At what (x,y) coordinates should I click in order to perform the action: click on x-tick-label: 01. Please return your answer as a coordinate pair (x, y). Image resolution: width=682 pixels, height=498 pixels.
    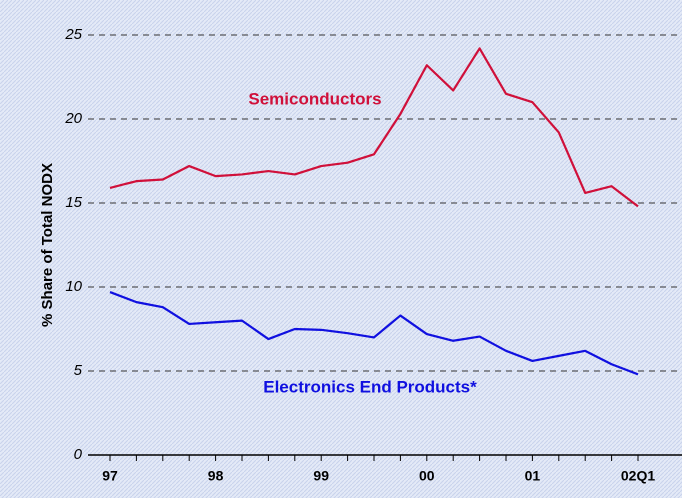
    Looking at the image, I should click on (533, 476).